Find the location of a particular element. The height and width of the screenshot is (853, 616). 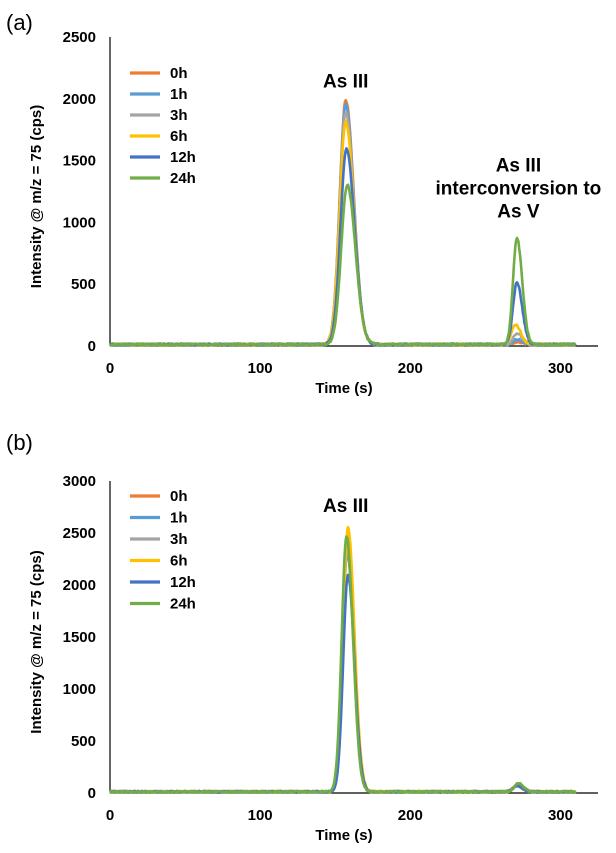

panel-label: (b) is located at coordinates (19, 442).